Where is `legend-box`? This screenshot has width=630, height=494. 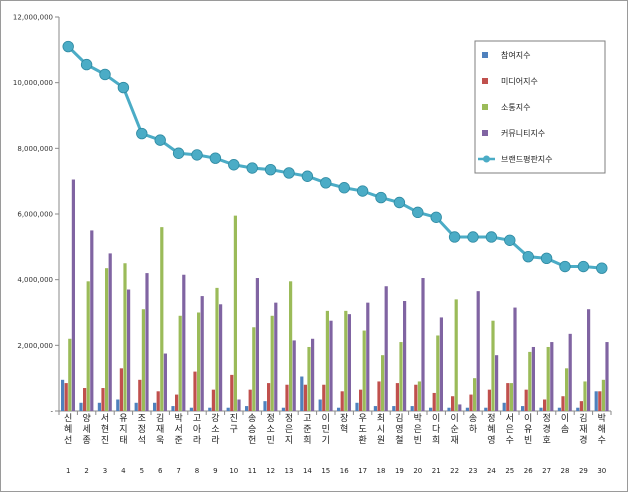
legend-box is located at coordinates (540, 107).